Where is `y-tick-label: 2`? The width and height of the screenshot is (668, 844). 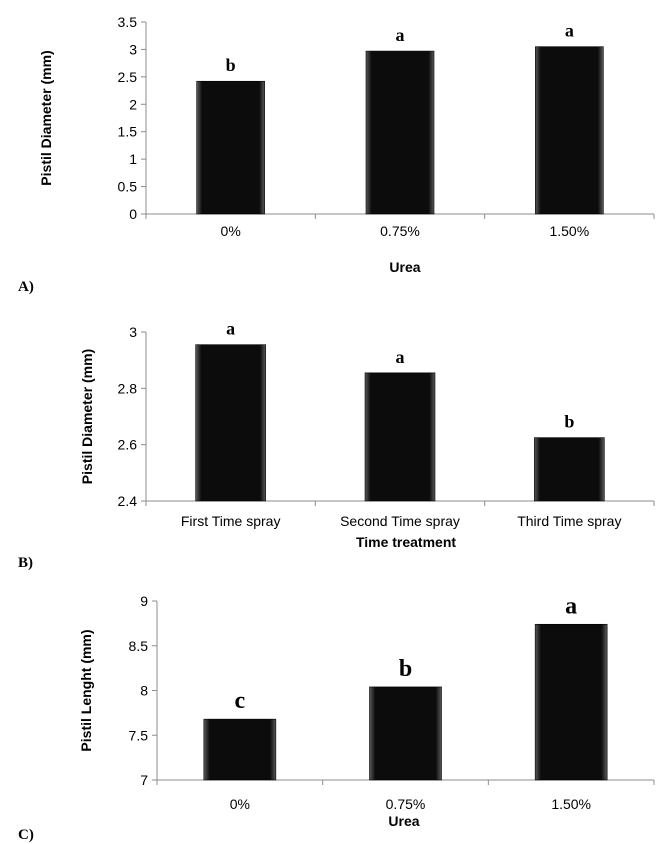
y-tick-label: 2 is located at coordinates (133, 104).